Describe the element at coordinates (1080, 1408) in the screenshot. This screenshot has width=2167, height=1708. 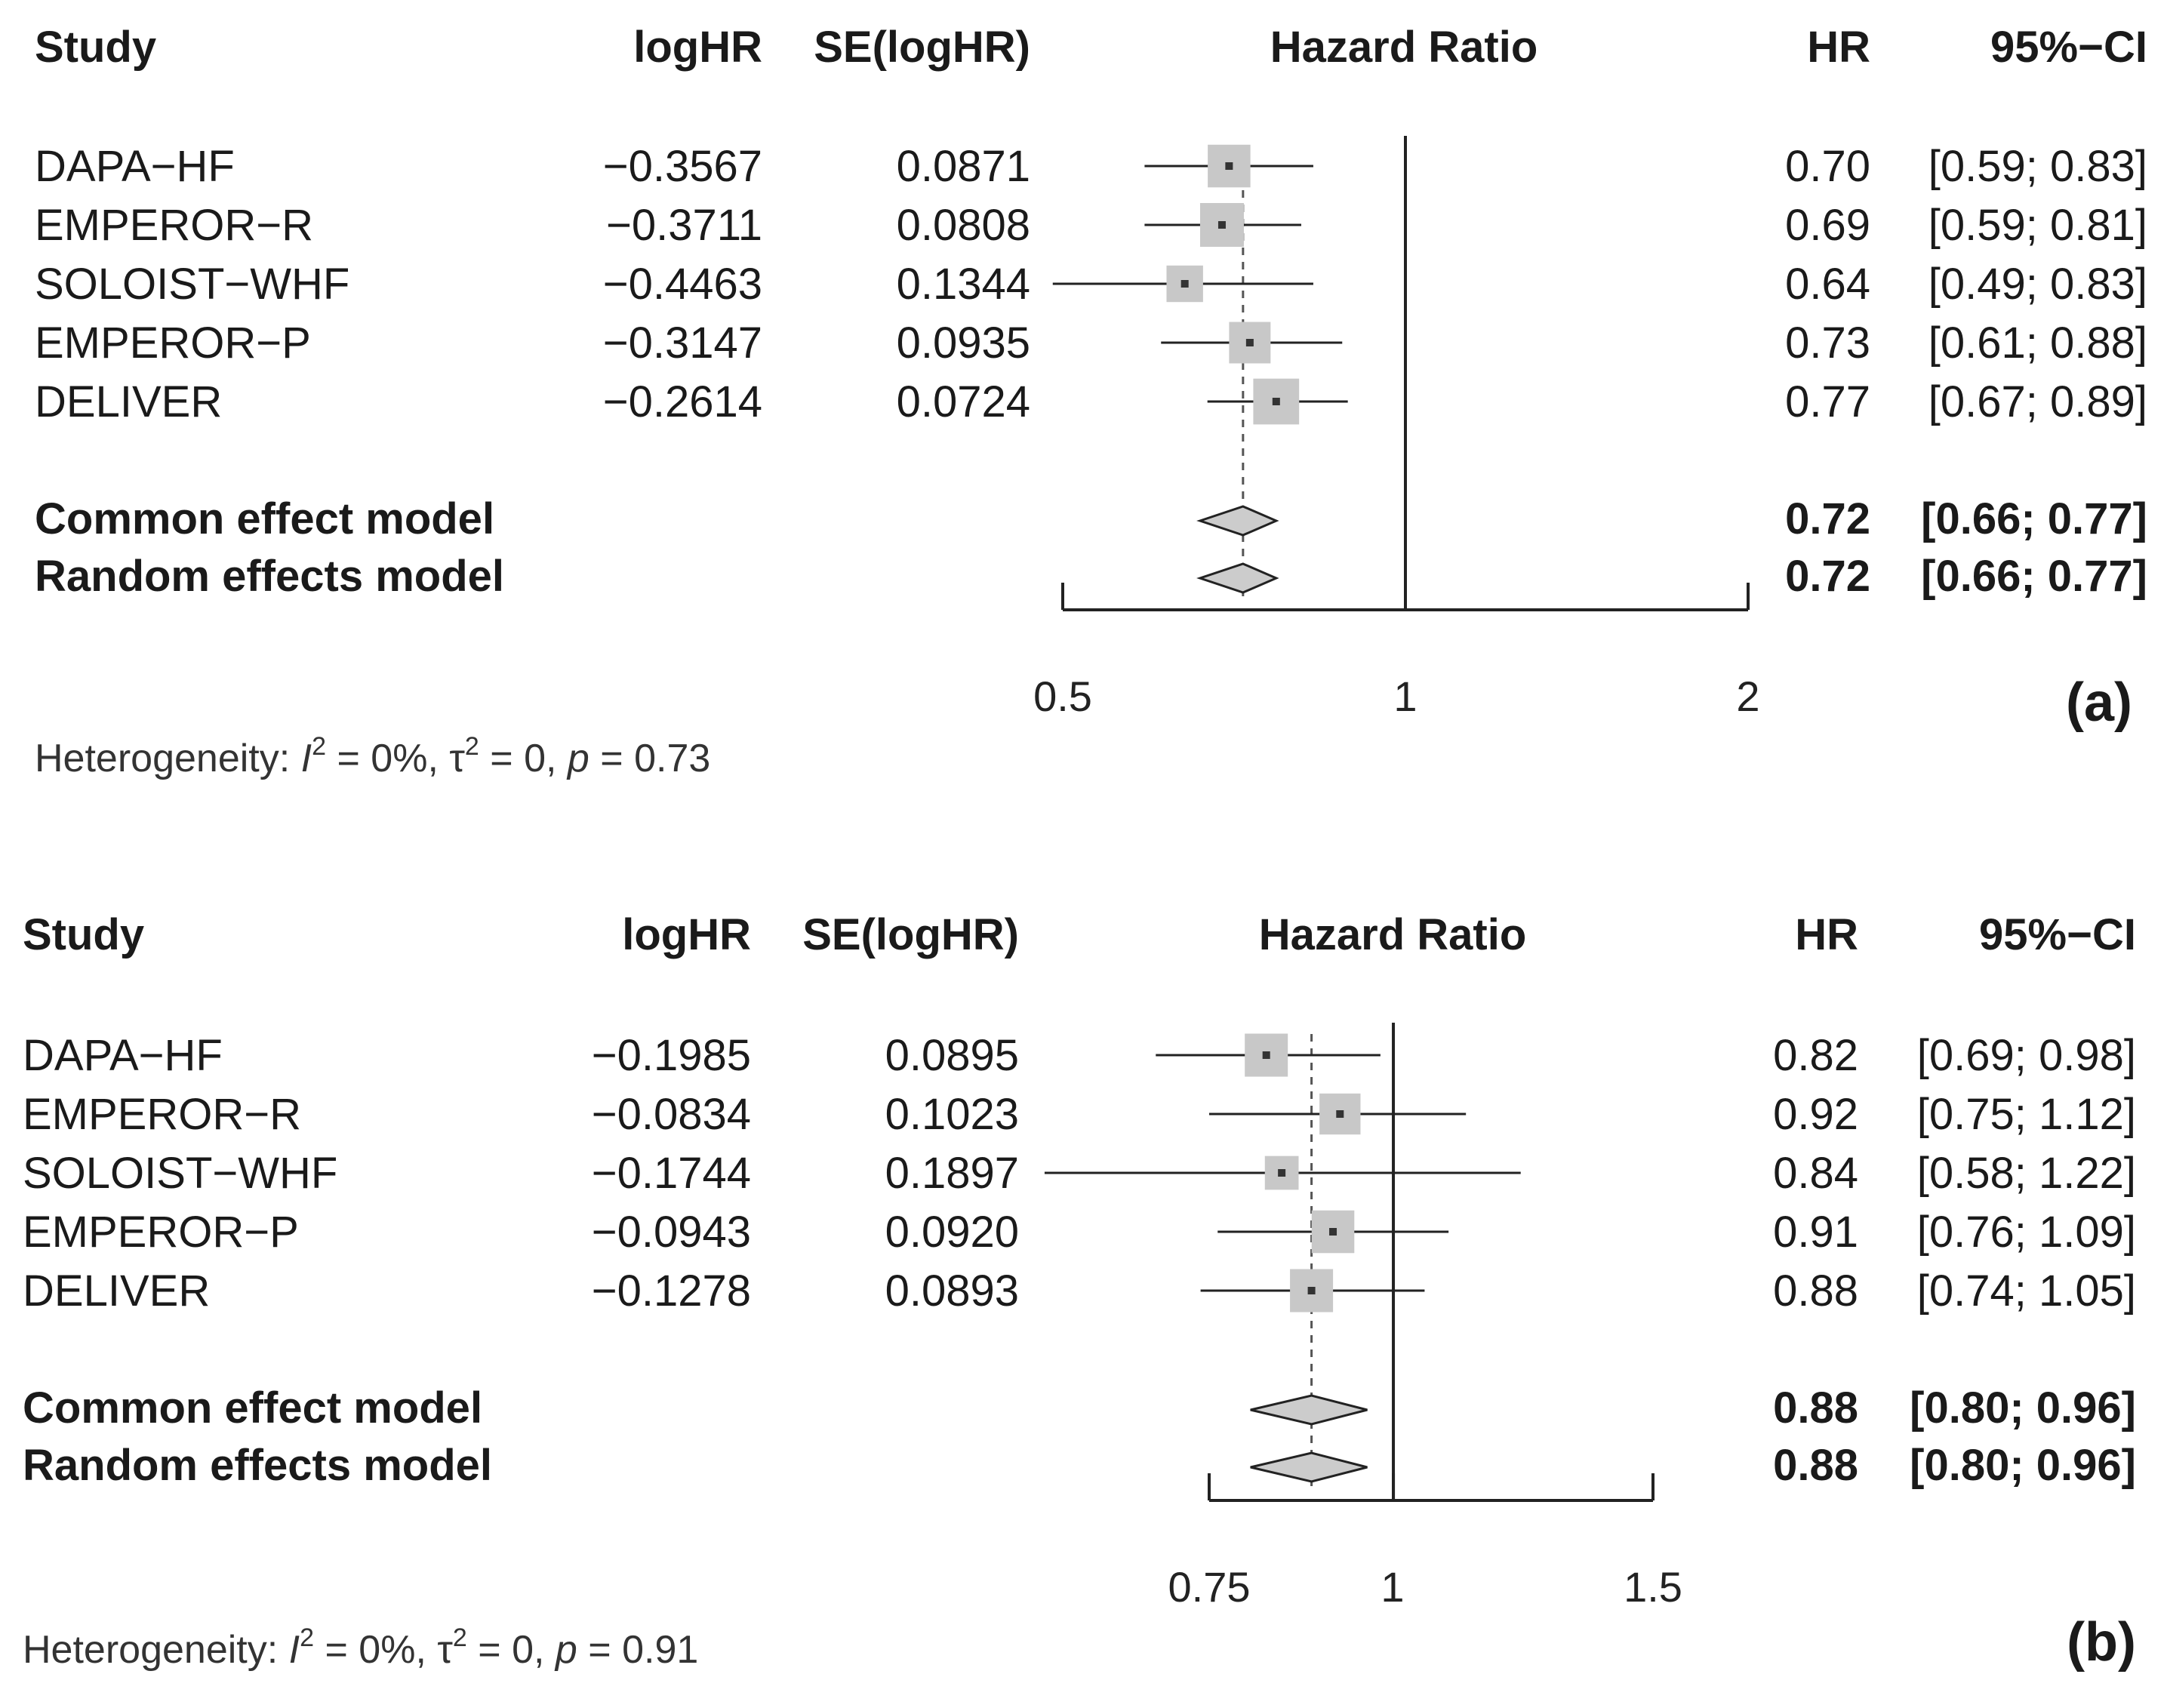
I see `model-row: Common effect model 0.88 [0.80; 0.96]` at that location.